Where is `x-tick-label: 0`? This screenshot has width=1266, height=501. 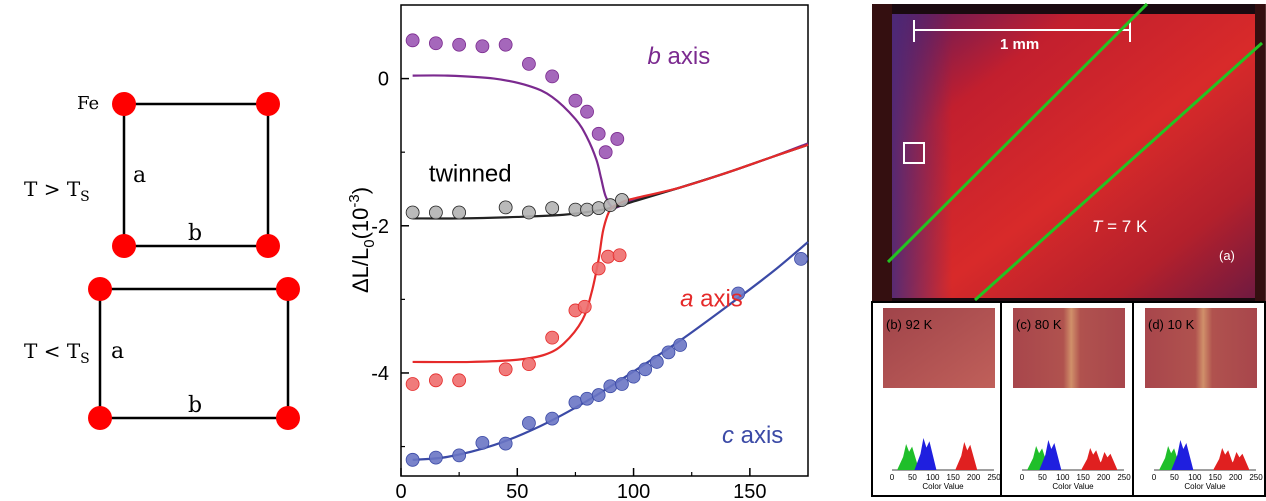
x-tick-label: 0 is located at coordinates (400, 491).